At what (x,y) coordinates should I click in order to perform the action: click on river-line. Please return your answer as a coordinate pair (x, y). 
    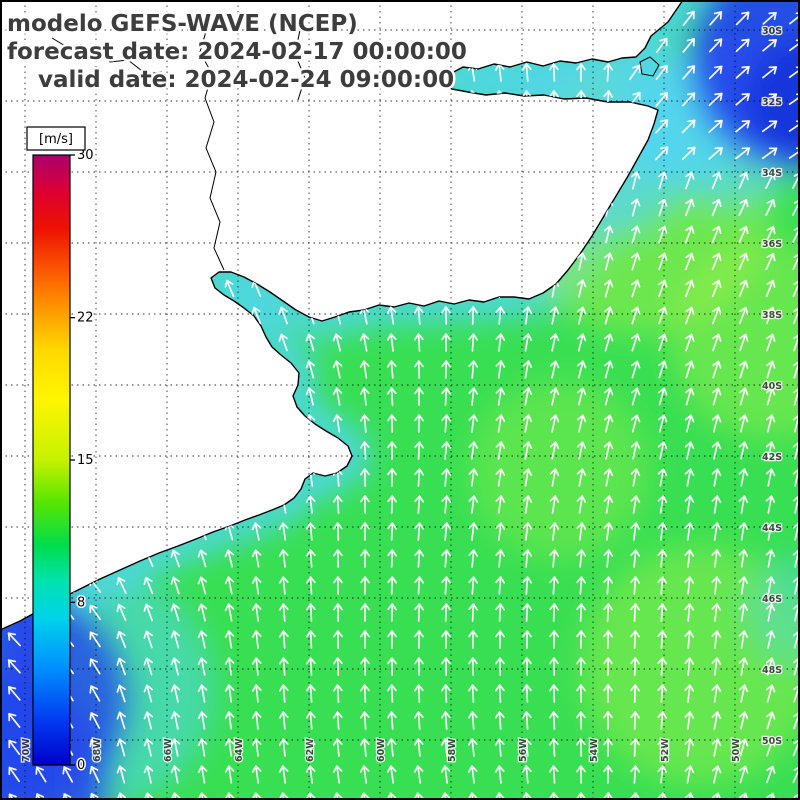
    Looking at the image, I should click on (300, 65).